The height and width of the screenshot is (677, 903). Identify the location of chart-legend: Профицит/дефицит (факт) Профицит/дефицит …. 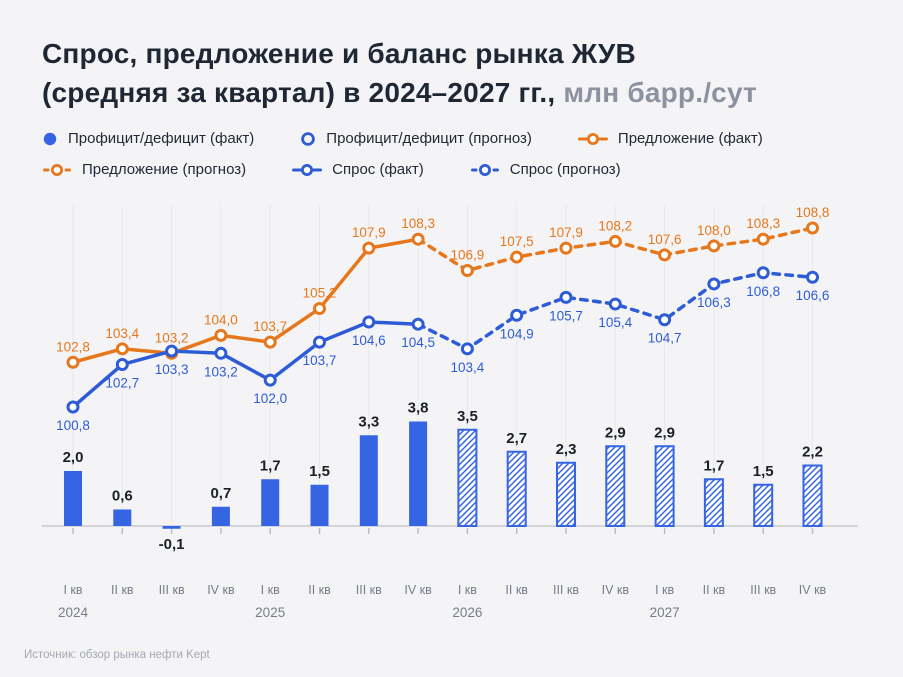
(472, 154).